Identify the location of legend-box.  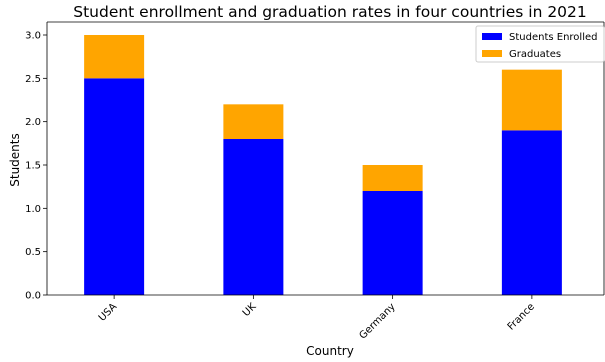
(540, 44).